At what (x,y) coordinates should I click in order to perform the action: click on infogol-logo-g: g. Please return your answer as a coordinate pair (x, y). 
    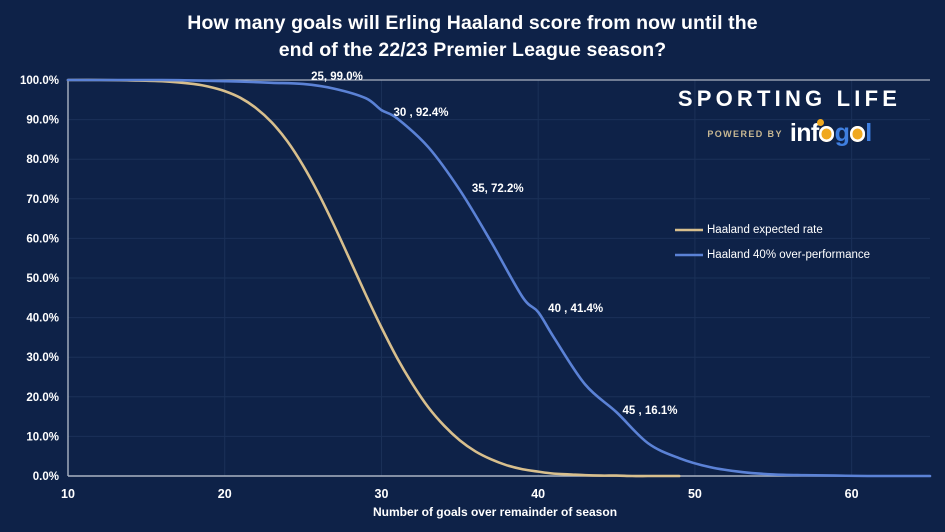
    Looking at the image, I should click on (842, 133).